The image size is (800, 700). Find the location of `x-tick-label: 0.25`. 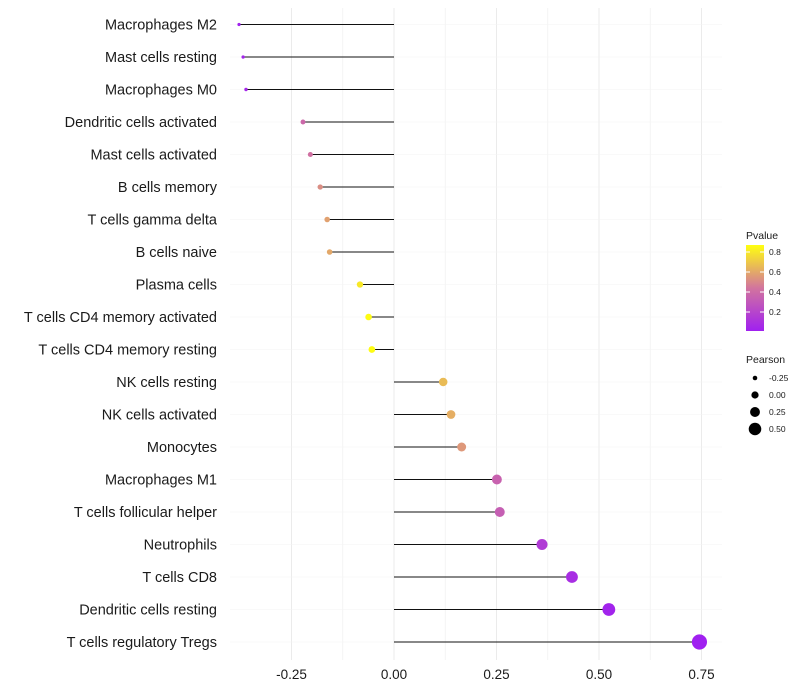

x-tick-label: 0.25 is located at coordinates (496, 674).